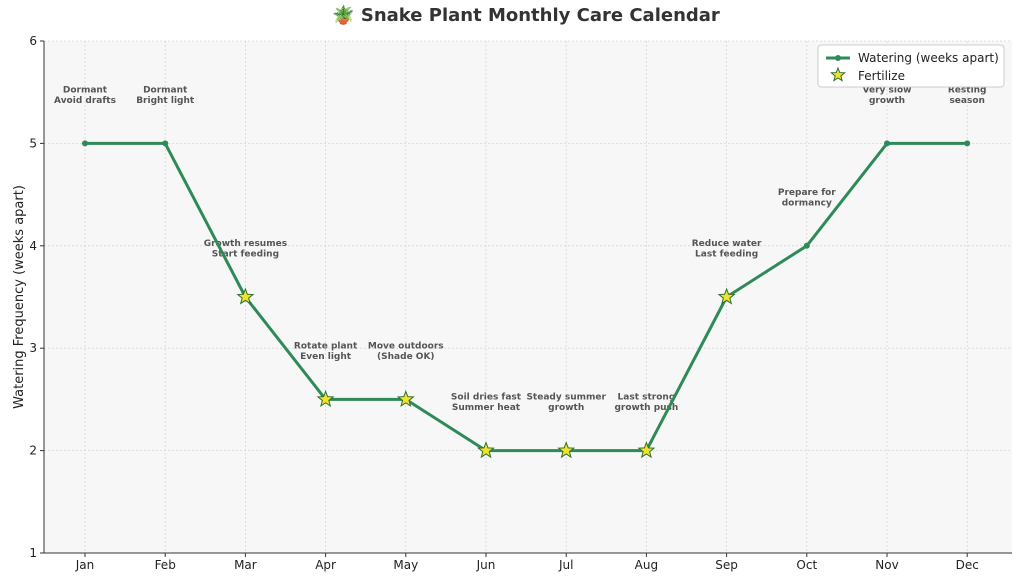 The width and height of the screenshot is (1024, 576). What do you see at coordinates (33, 246) in the screenshot?
I see `y-tick-label: 4` at bounding box center [33, 246].